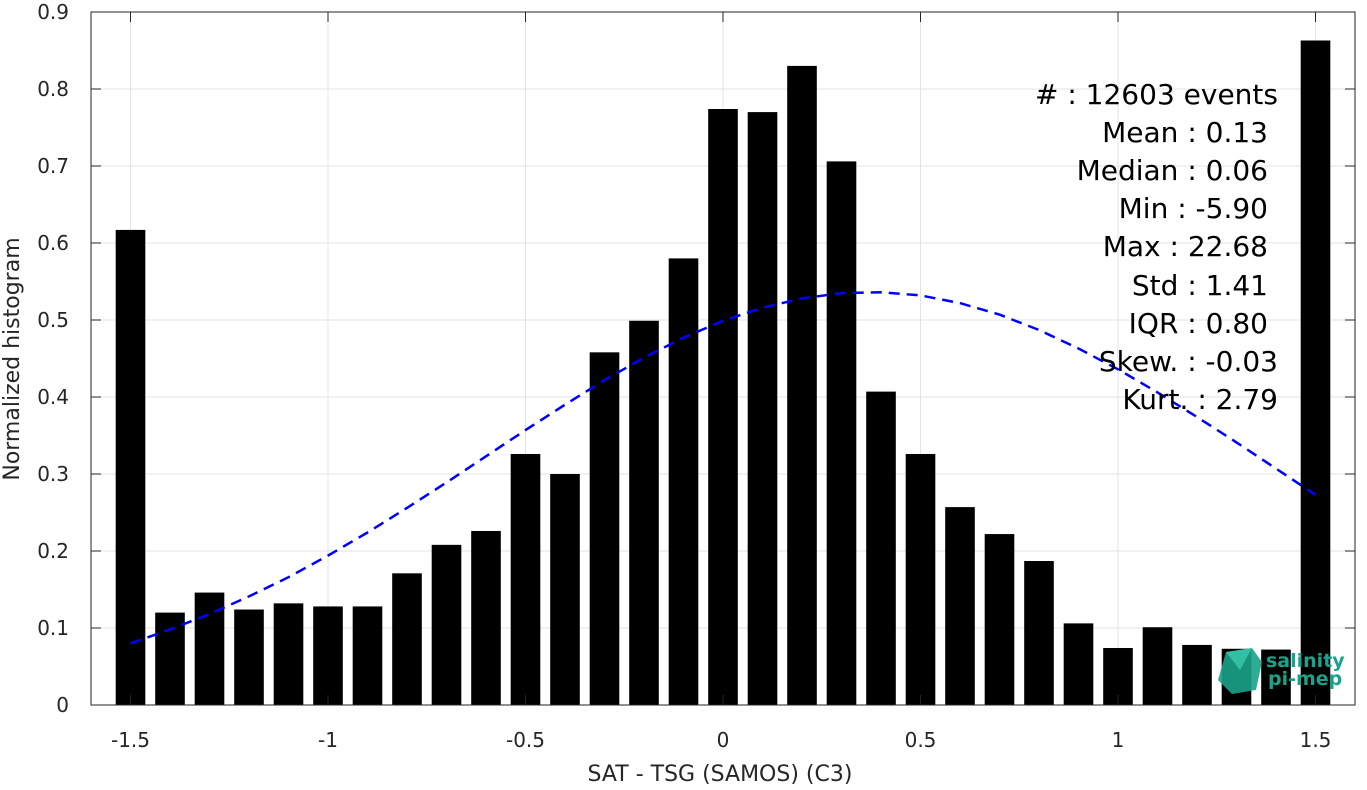 This screenshot has height=790, width=1367. I want to click on stats-line: Mean : 0.13, so click(1185, 132).